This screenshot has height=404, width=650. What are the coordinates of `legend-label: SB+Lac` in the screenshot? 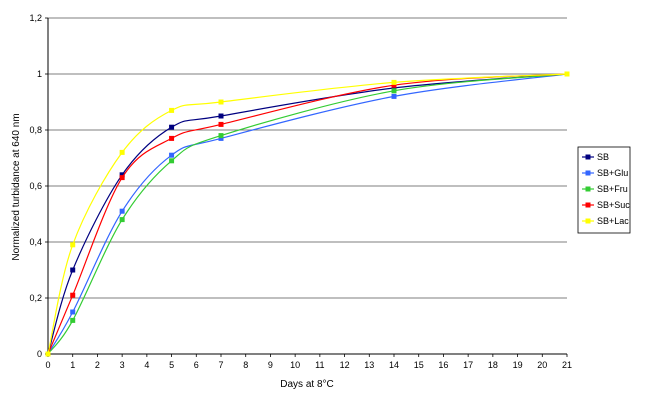 It's located at (613, 221).